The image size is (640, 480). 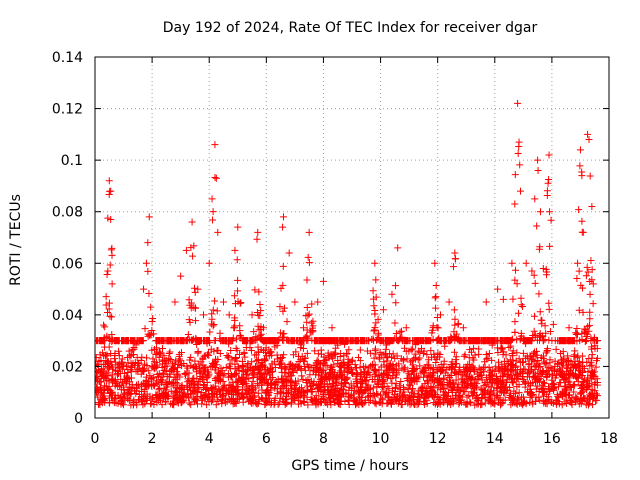 I want to click on x-tick-label: 16, so click(x=552, y=439).